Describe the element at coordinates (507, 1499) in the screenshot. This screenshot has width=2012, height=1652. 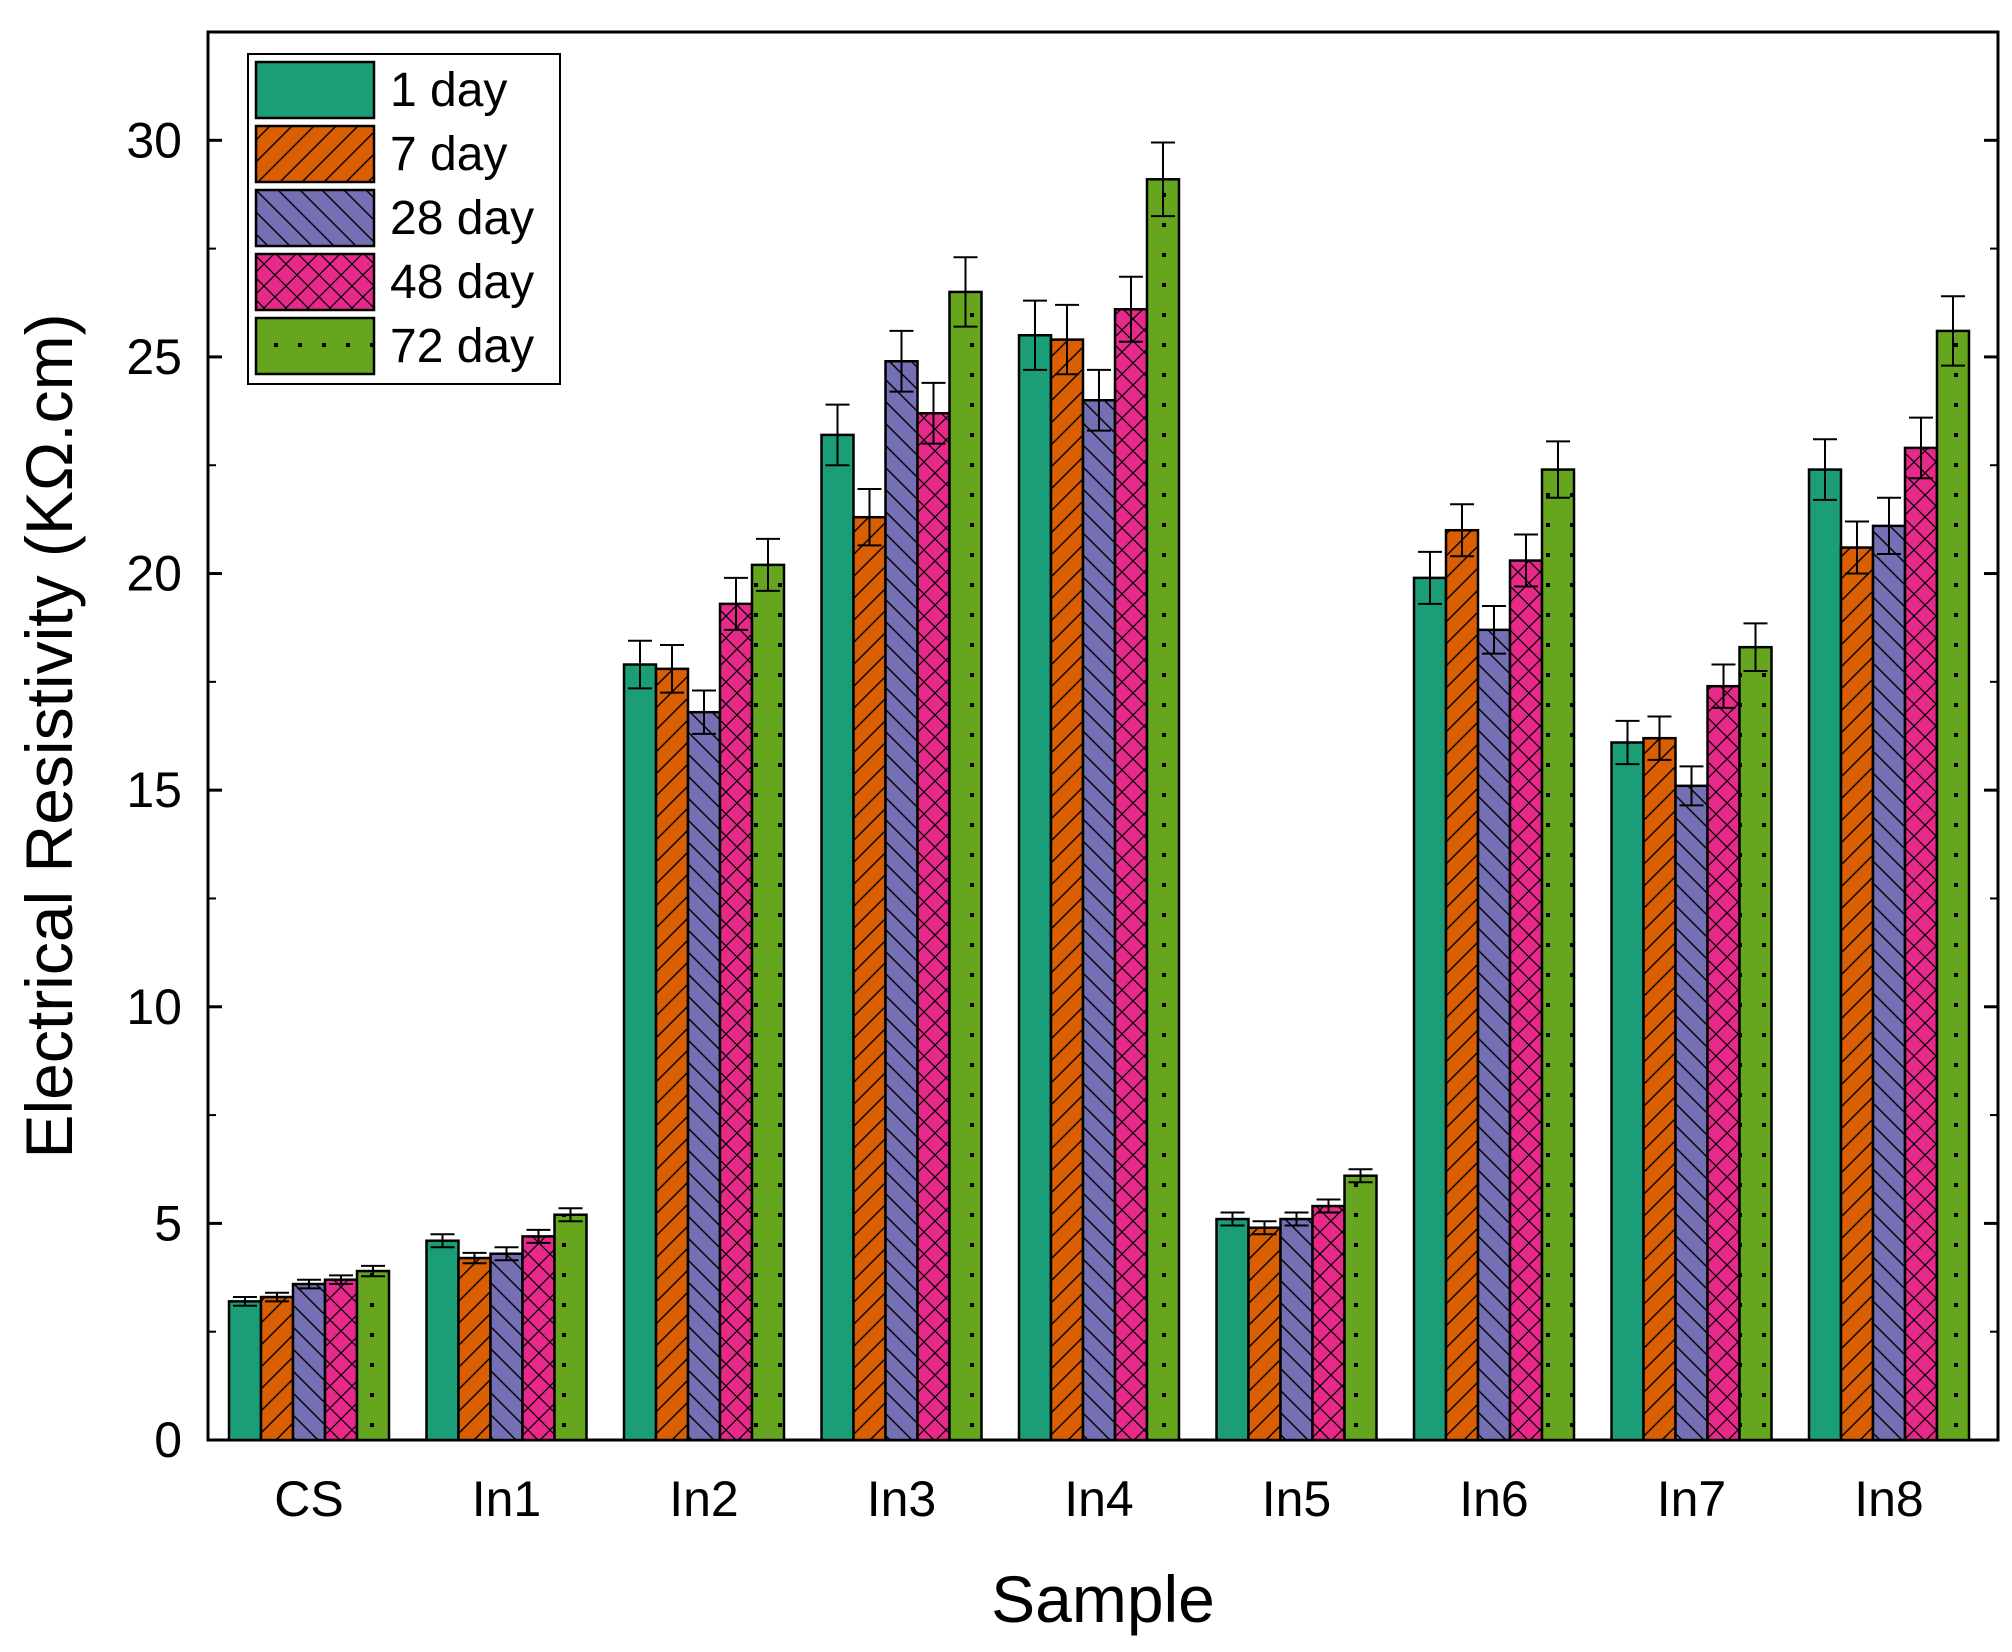
I see `x-tick-label: In1` at that location.